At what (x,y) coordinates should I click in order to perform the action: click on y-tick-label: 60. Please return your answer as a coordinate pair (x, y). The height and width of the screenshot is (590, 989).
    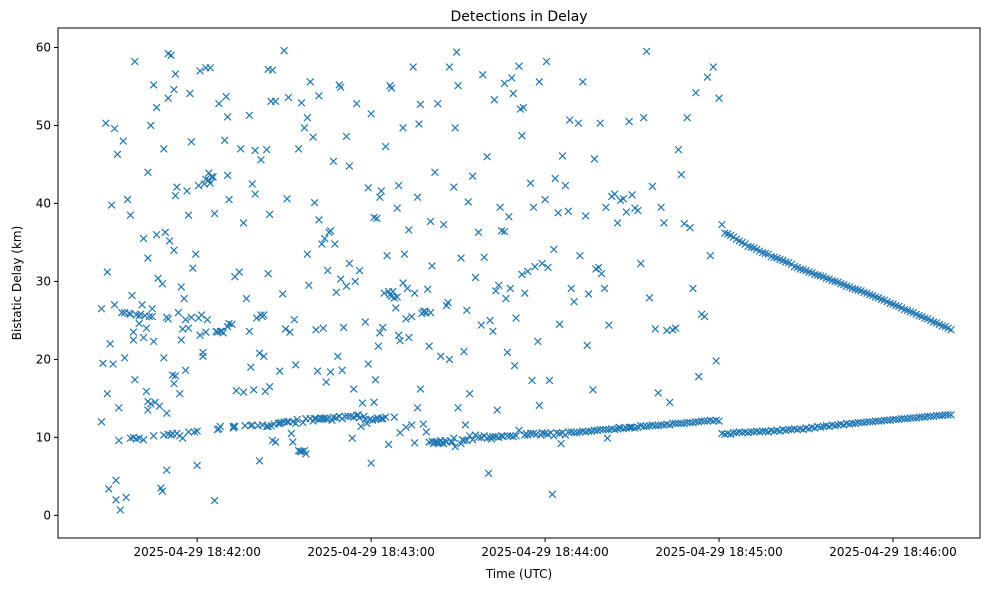
    Looking at the image, I should click on (43, 47).